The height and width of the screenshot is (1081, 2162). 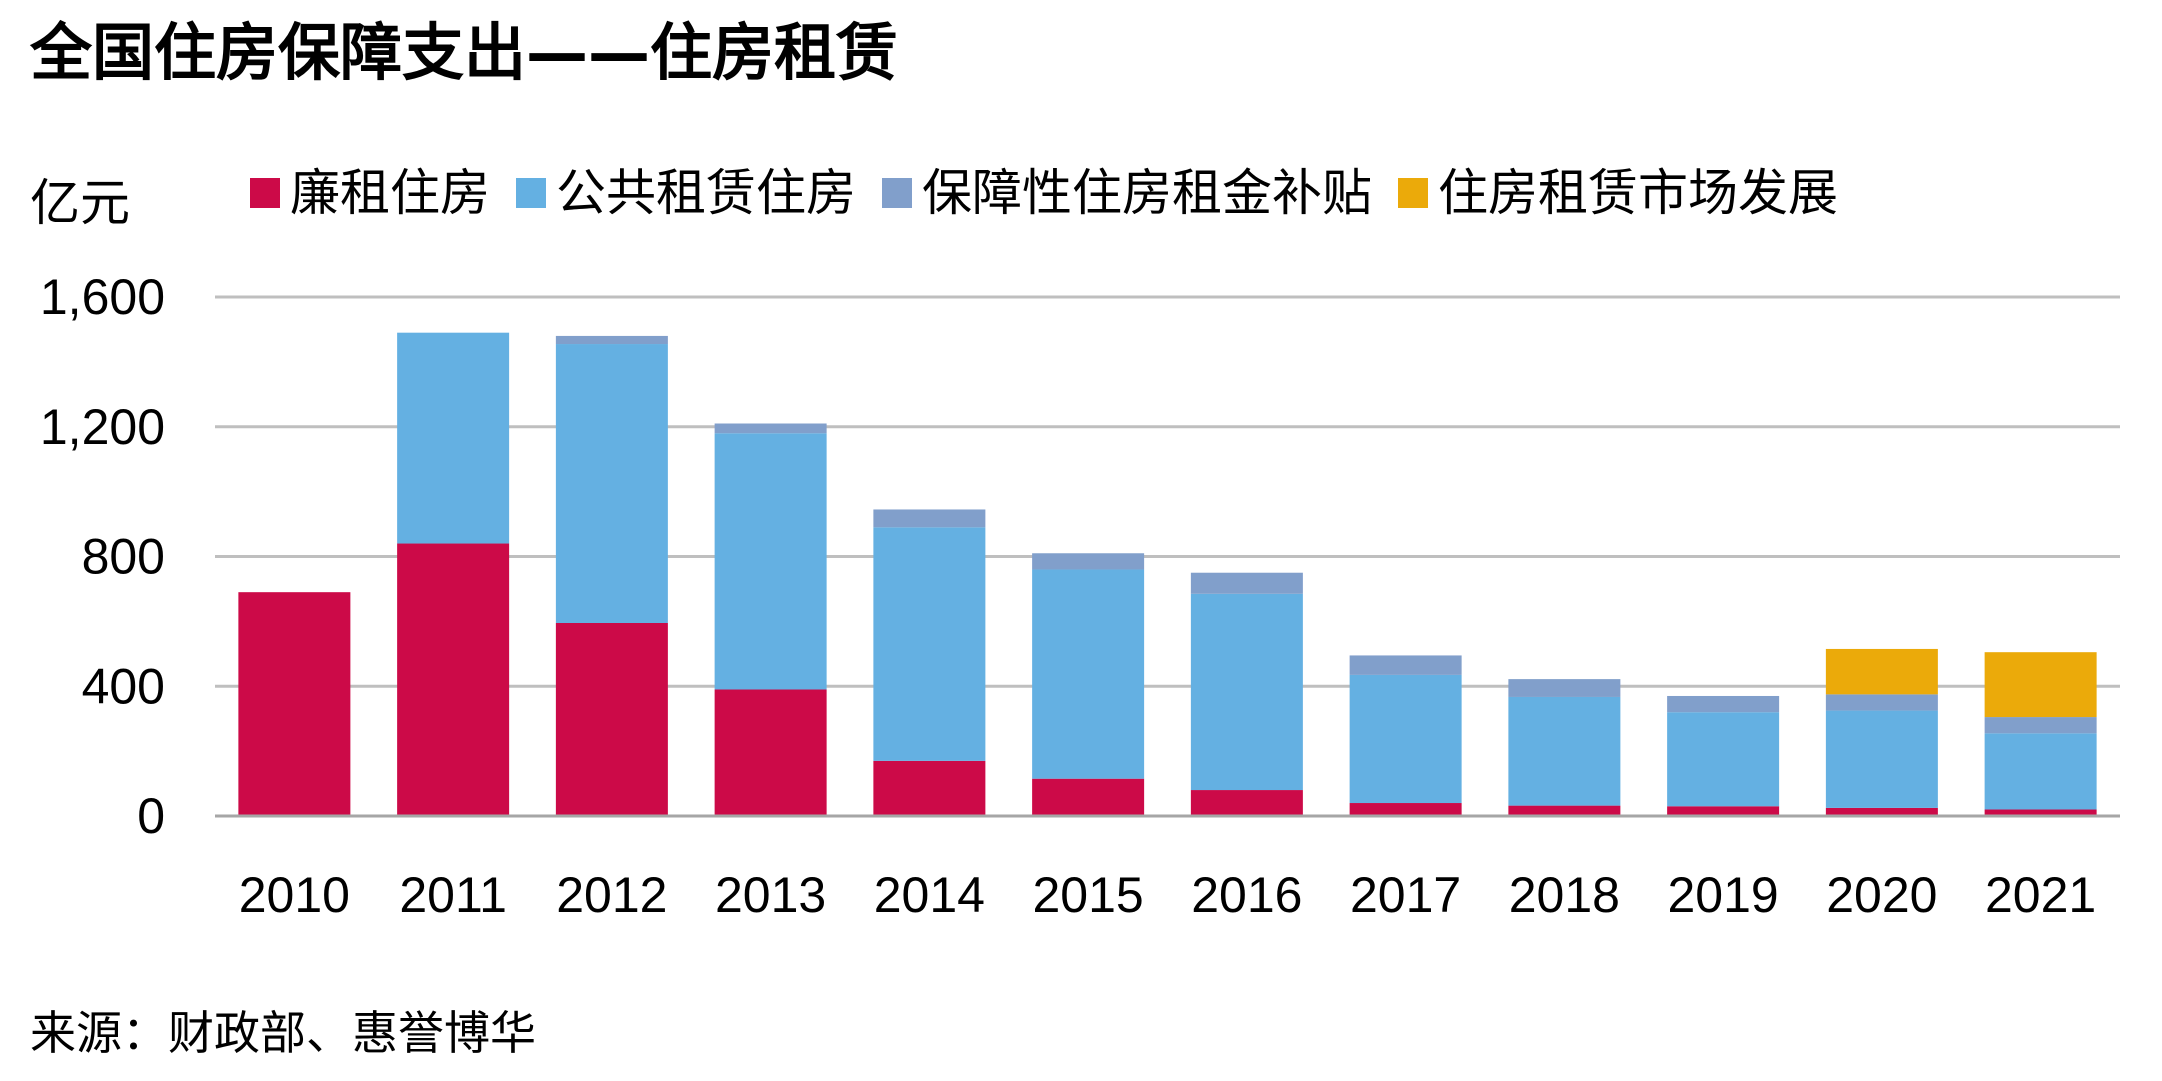 I want to click on bar-lianzu-2018, so click(x=1564, y=810).